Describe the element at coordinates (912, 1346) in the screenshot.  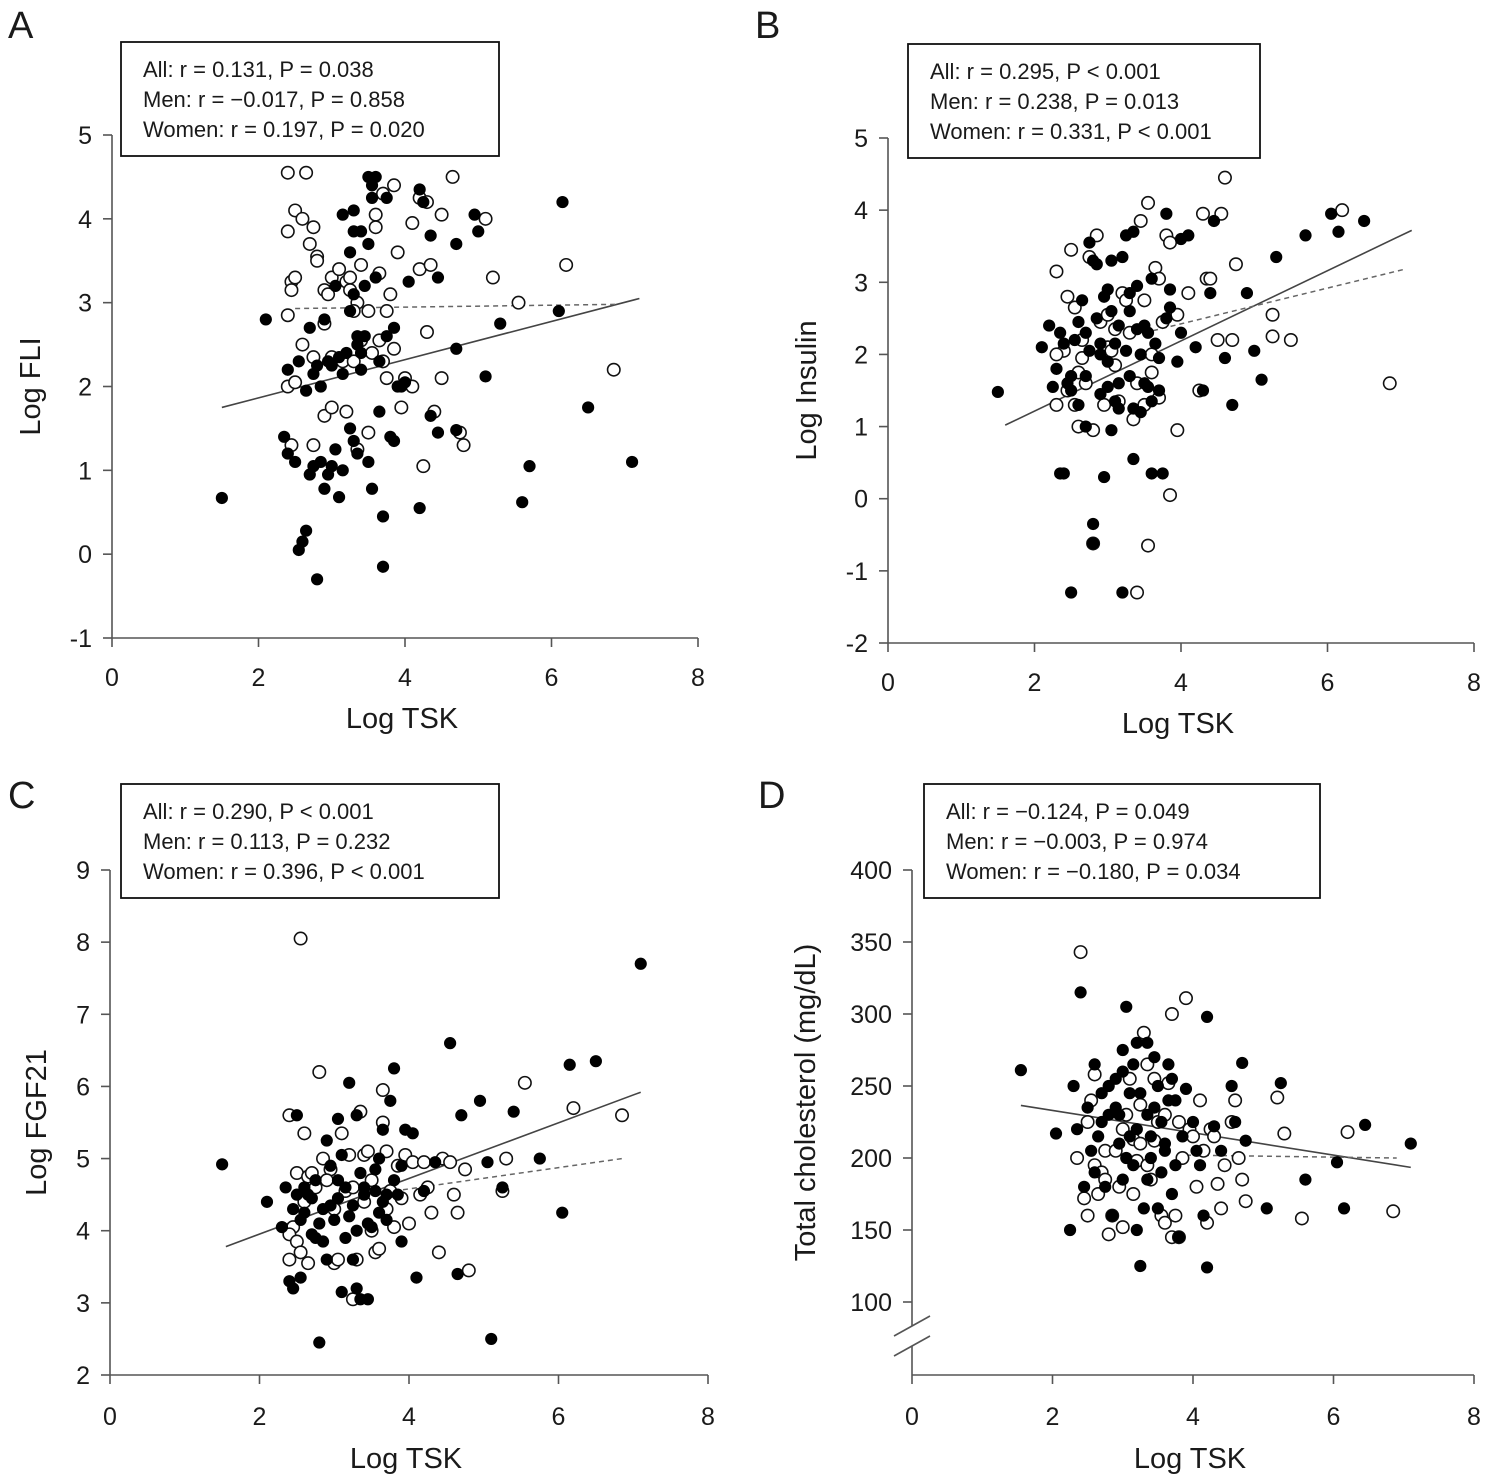
I see `axis-break-mark` at that location.